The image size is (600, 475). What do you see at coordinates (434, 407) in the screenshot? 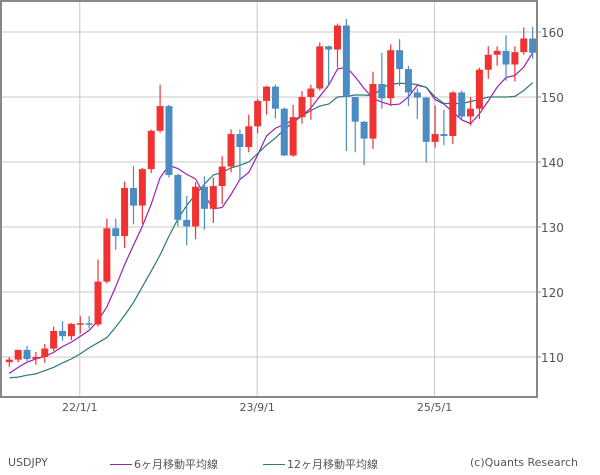
I see `x-tick-label: 25/5/1` at bounding box center [434, 407].